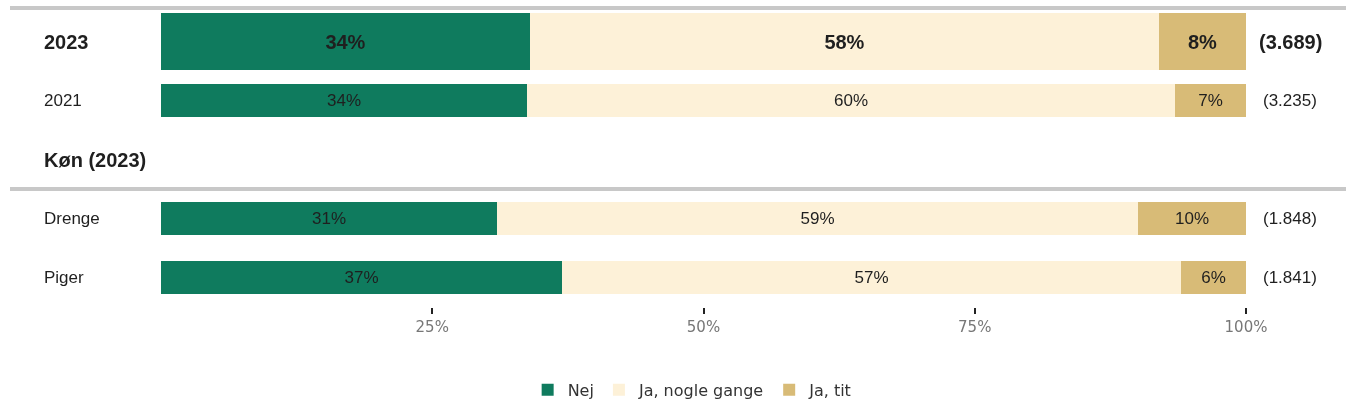 This screenshot has height=419, width=1346. I want to click on data-label: 59%, so click(817, 218).